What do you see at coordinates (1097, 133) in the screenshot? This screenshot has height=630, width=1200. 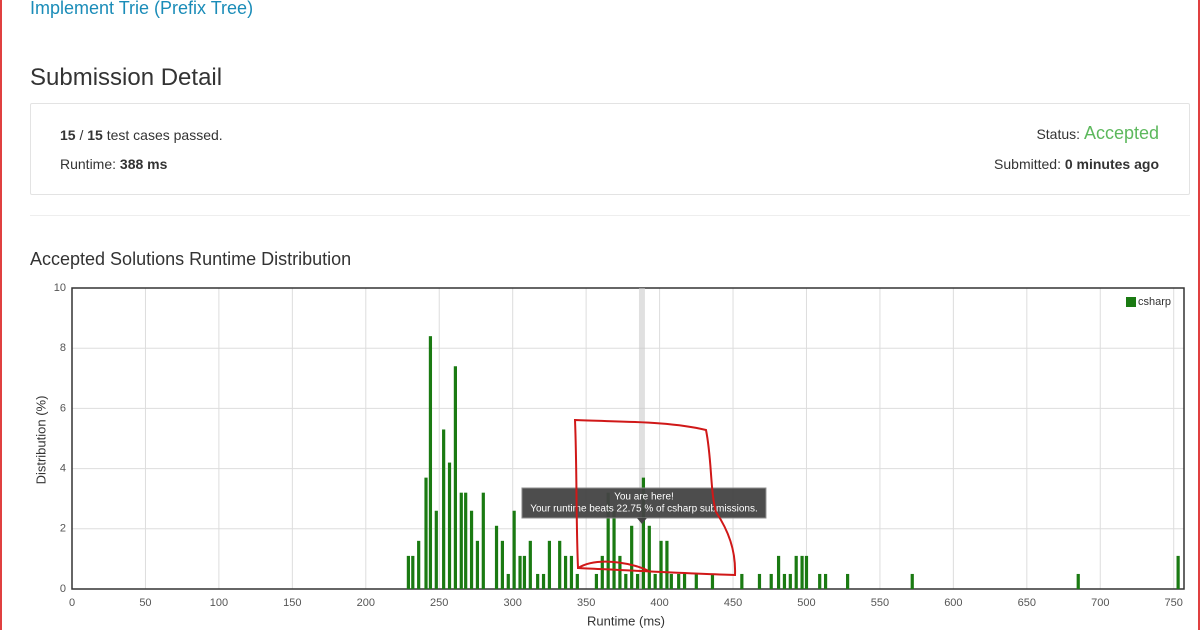 I see `status-line: Status: Accepted` at bounding box center [1097, 133].